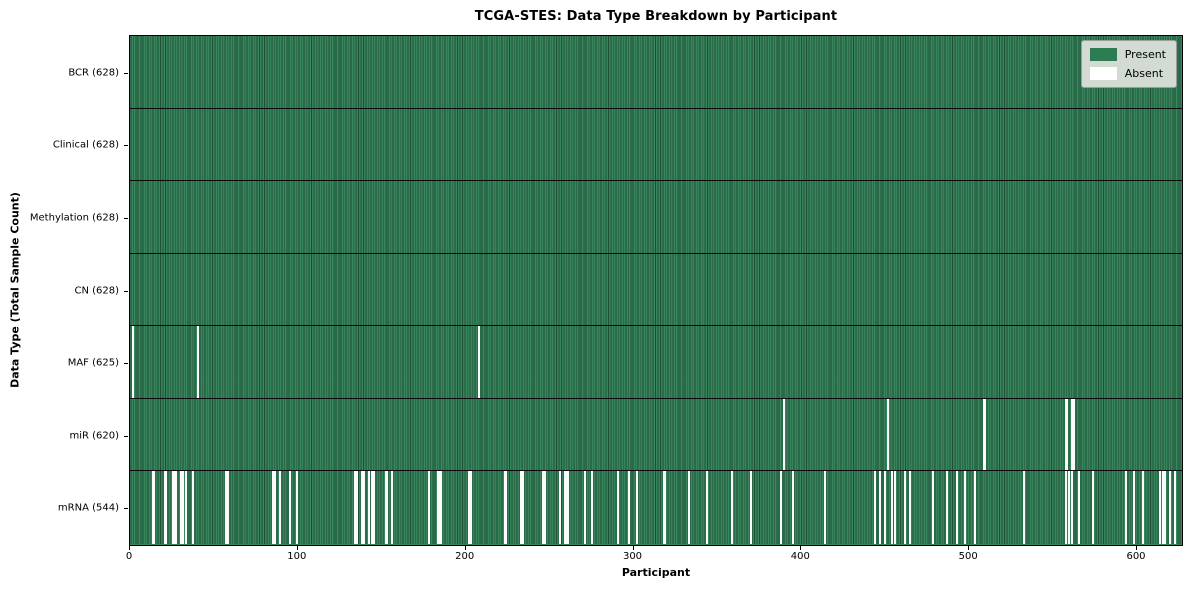 Image resolution: width=1200 pixels, height=600 pixels. Describe the element at coordinates (656, 72) in the screenshot. I see `row-bcr` at that location.